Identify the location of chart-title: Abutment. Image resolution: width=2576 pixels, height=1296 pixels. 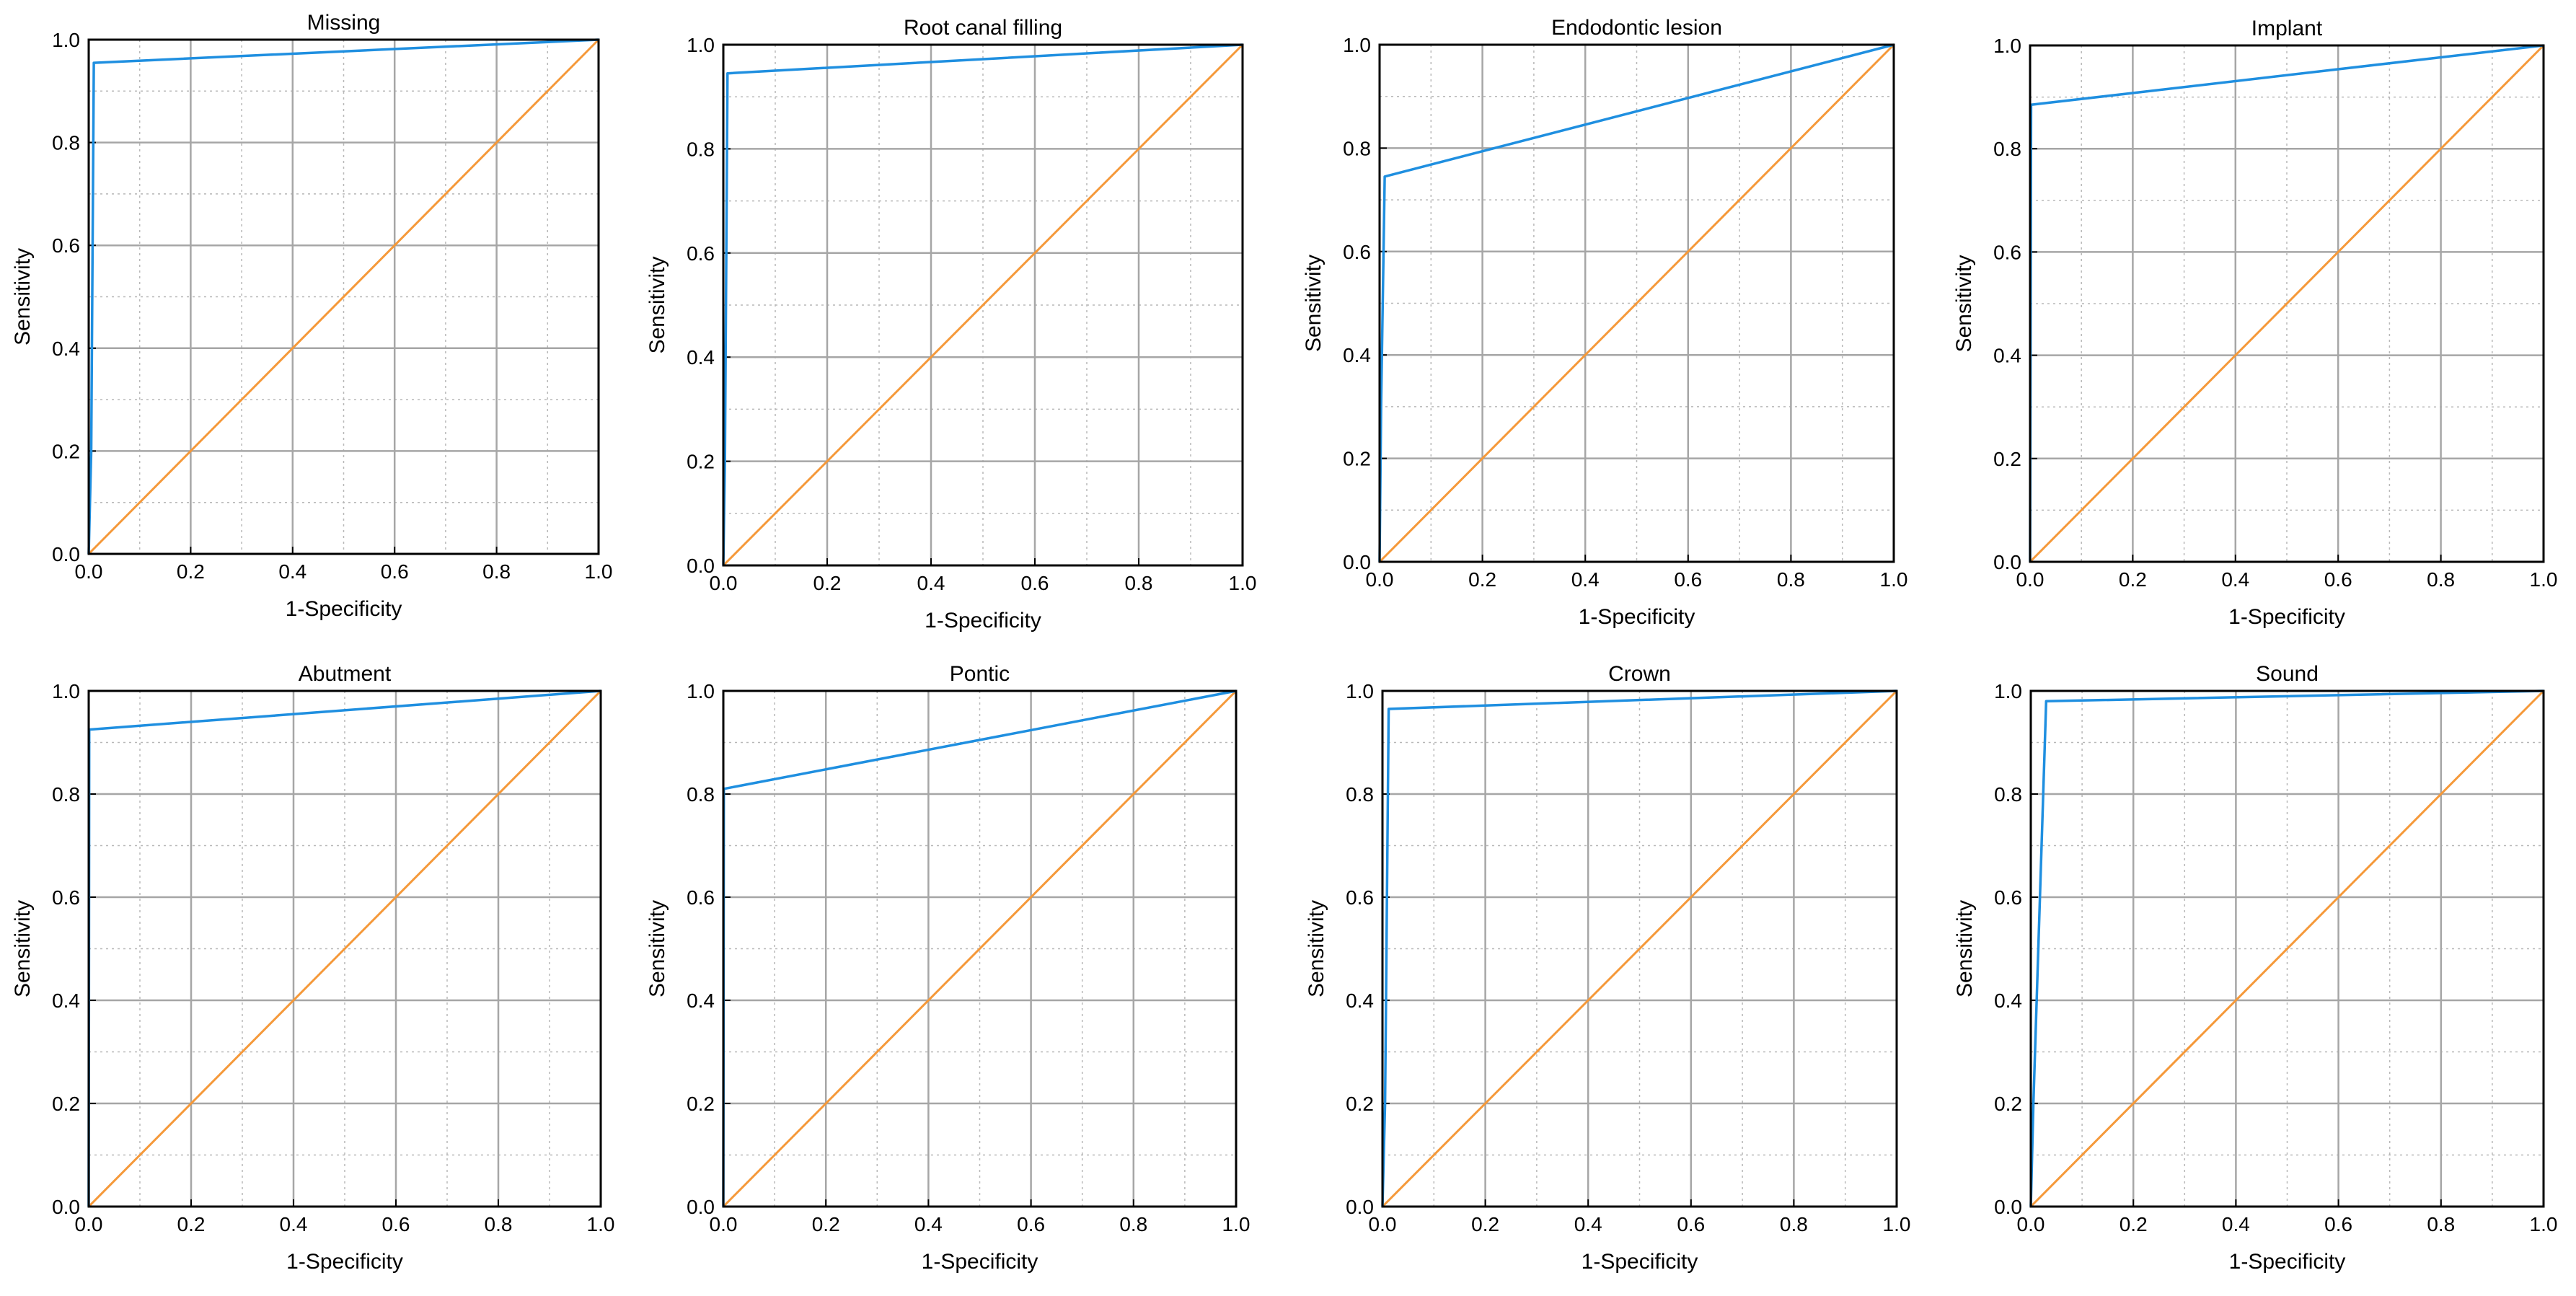
(345, 674).